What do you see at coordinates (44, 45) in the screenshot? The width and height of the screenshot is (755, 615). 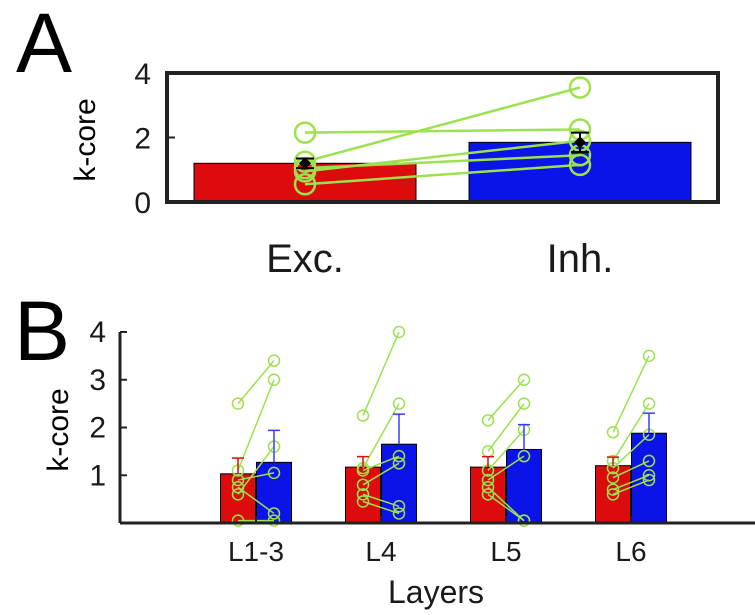 I see `panel-a-letter: A` at bounding box center [44, 45].